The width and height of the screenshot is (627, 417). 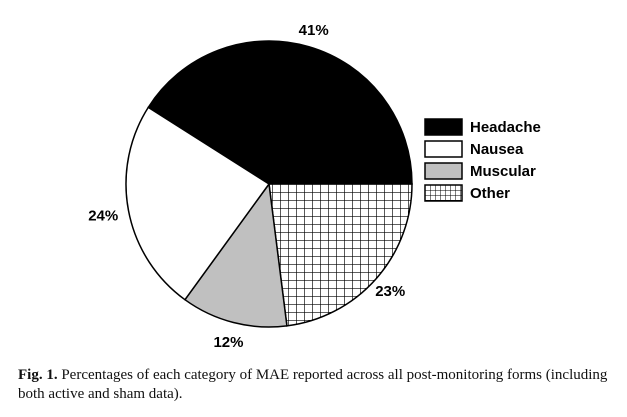 I want to click on legend-label-headache: Headache, so click(x=505, y=127).